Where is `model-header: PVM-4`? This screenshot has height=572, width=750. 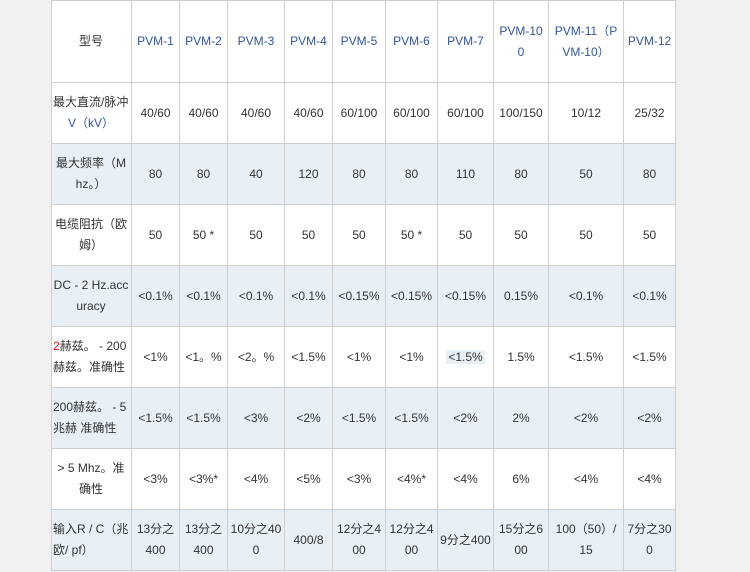
model-header: PVM-4 is located at coordinates (308, 41).